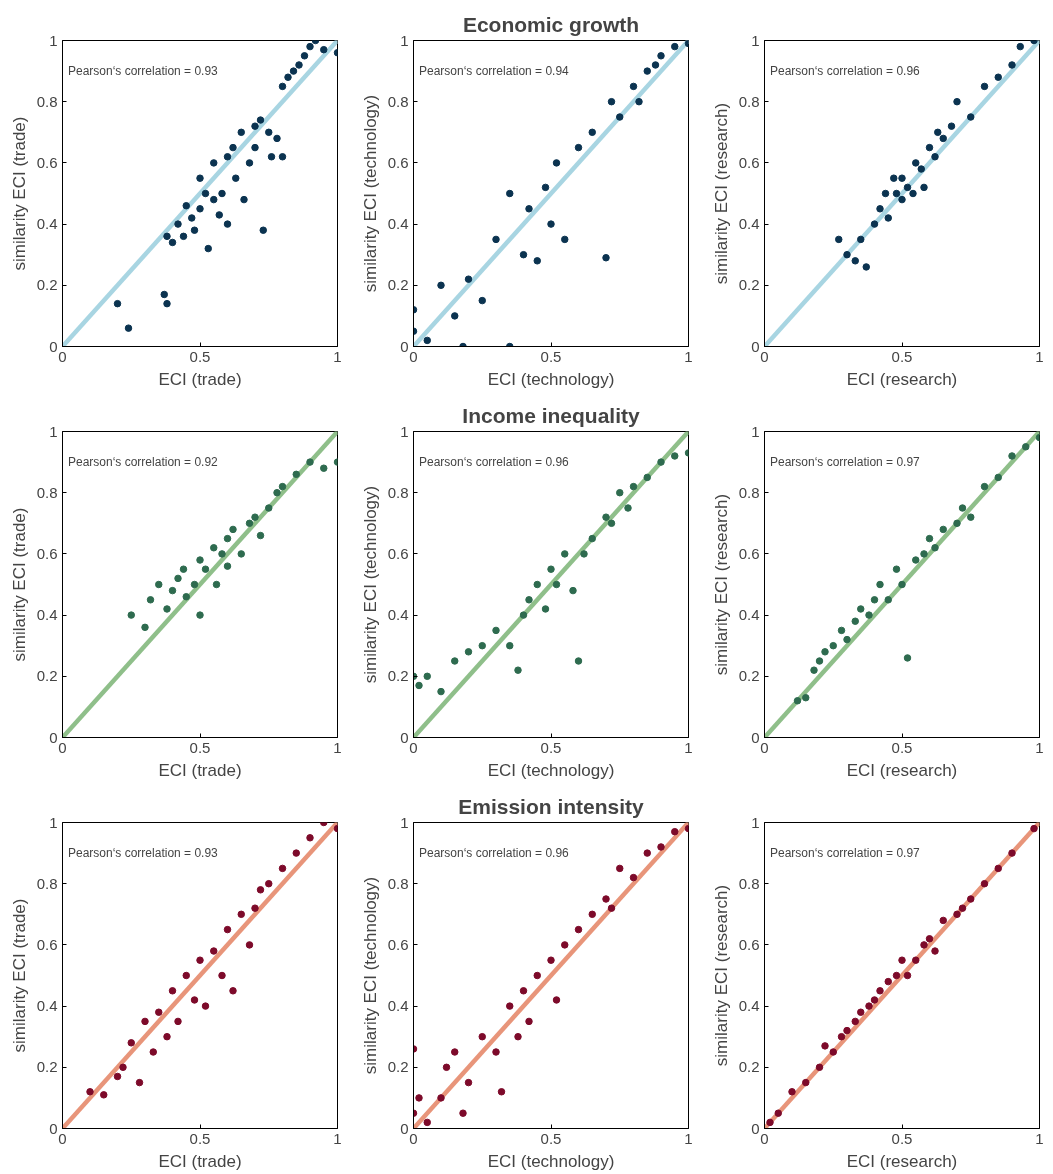 The height and width of the screenshot is (1174, 1053). What do you see at coordinates (551, 415) in the screenshot?
I see `chart-title: Income inequality` at bounding box center [551, 415].